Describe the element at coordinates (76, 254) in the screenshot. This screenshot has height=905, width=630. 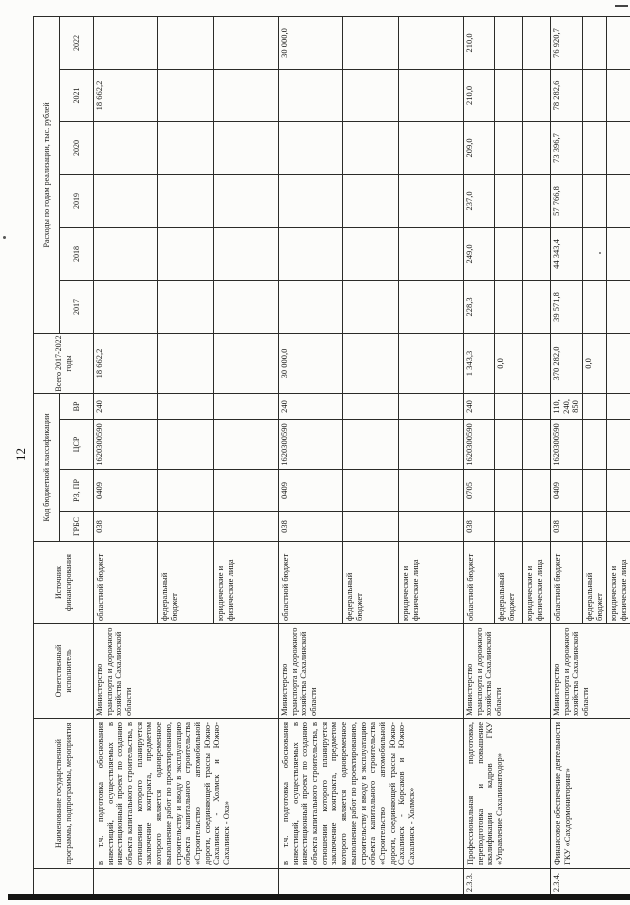
I see `header-year-2018: 2018` at that location.